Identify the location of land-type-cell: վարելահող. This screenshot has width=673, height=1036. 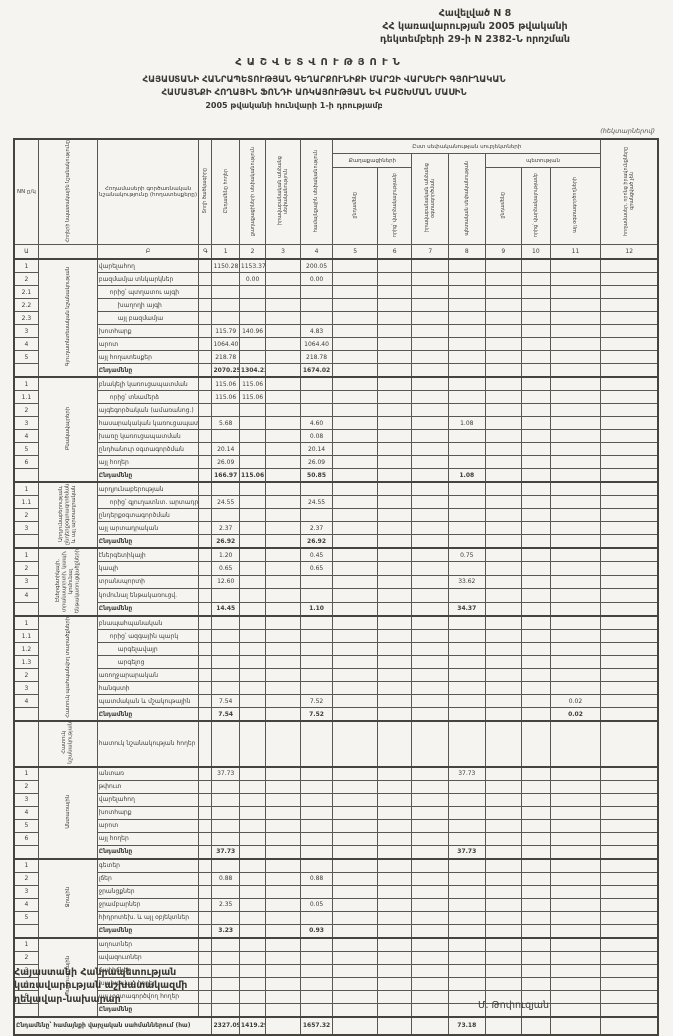
(148, 799).